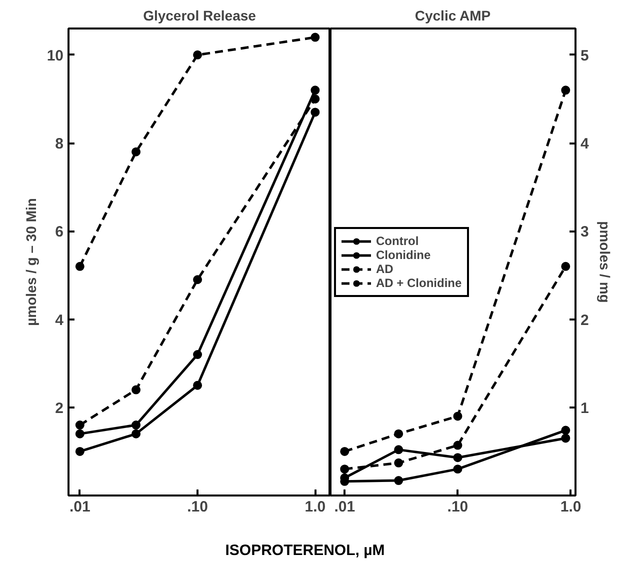 The height and width of the screenshot is (587, 633). Describe the element at coordinates (59, 320) in the screenshot. I see `y-tick-label: 4` at that location.